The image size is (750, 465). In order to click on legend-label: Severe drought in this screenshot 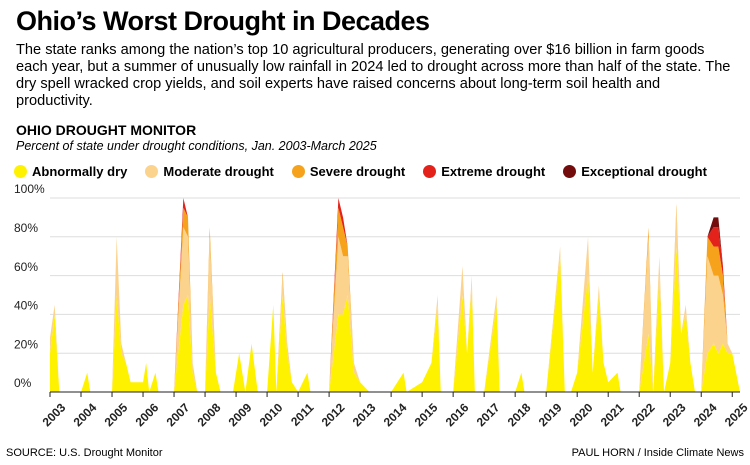, I will do `click(357, 171)`.